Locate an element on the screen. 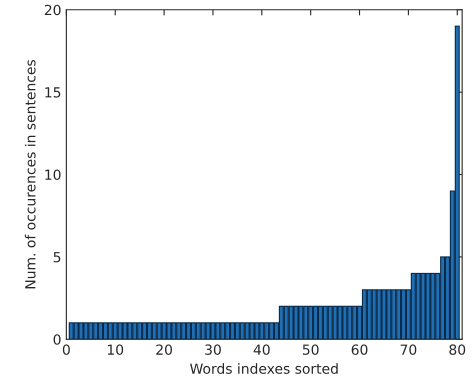 The height and width of the screenshot is (390, 474). y-tick-label: 5 is located at coordinates (57, 257).